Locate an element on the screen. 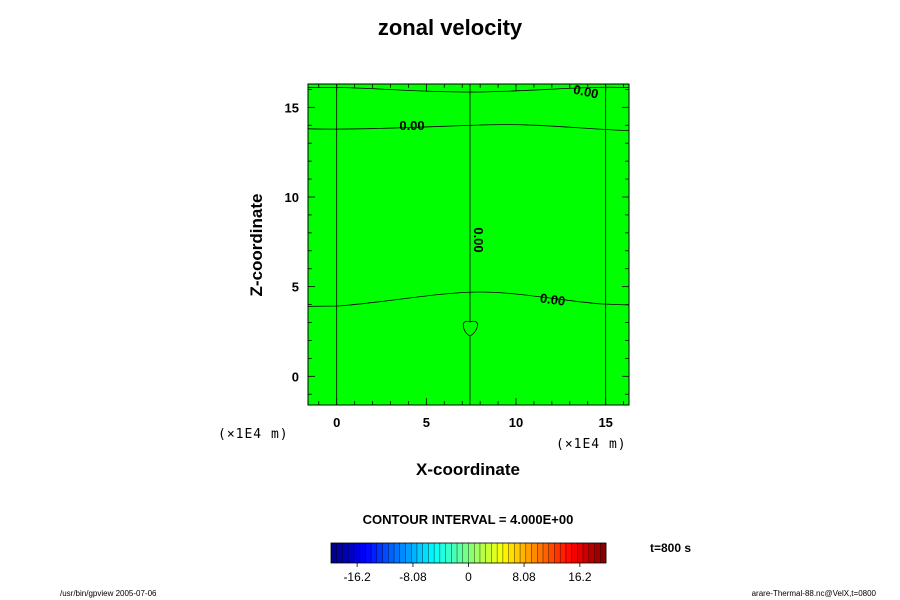  contour-loop is located at coordinates (470, 328).